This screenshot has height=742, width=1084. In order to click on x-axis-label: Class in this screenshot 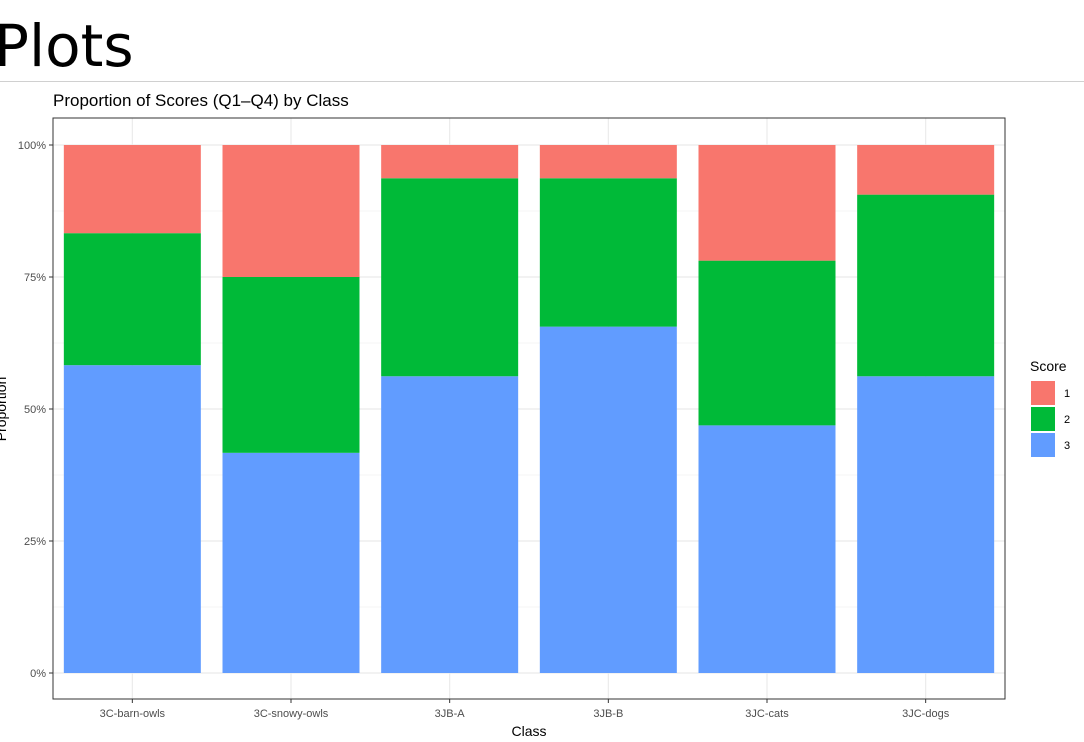, I will do `click(528, 731)`.